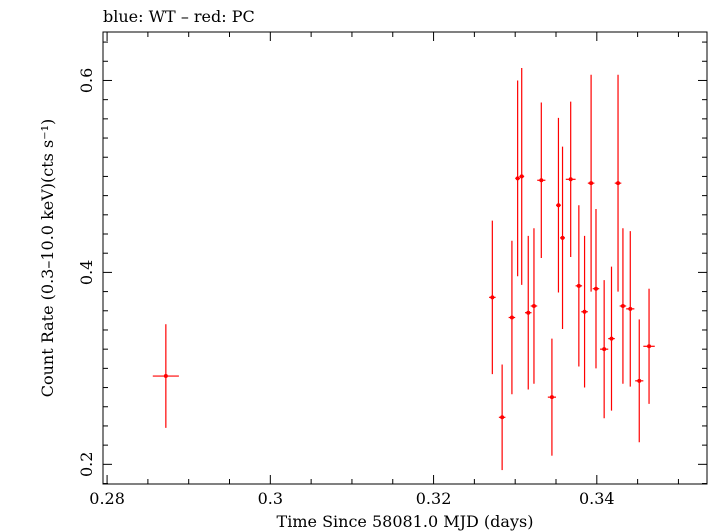 The image size is (709, 532). What do you see at coordinates (47, 258) in the screenshot?
I see `y-axis-label: Count Rate (0.3–10.0 keV)(cts s⁻¹)` at bounding box center [47, 258].